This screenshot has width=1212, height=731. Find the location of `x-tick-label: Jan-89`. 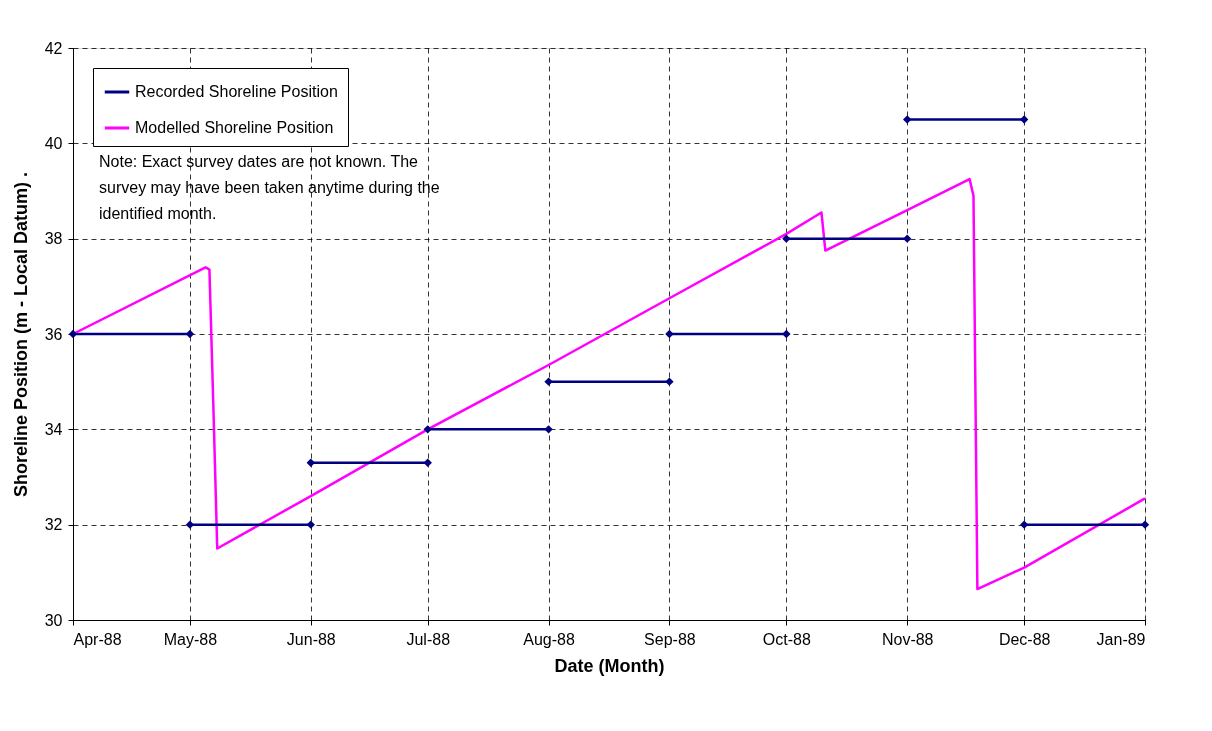

x-tick-label: Jan-89 is located at coordinates (1121, 639).